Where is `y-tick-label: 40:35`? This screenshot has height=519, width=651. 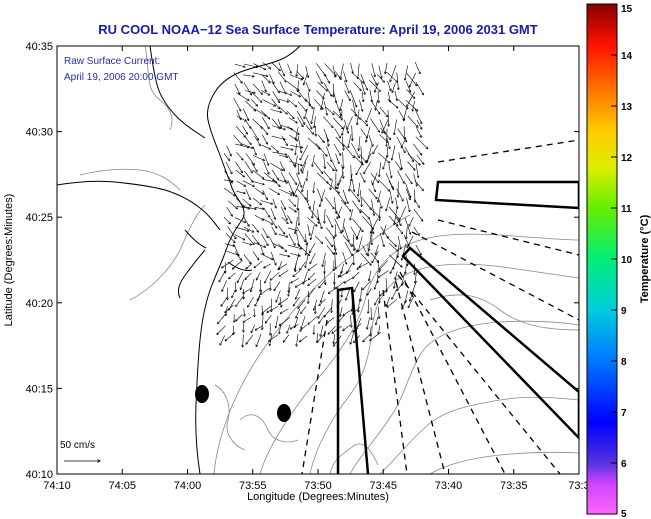 y-tick-label: 40:35 is located at coordinates (39, 47).